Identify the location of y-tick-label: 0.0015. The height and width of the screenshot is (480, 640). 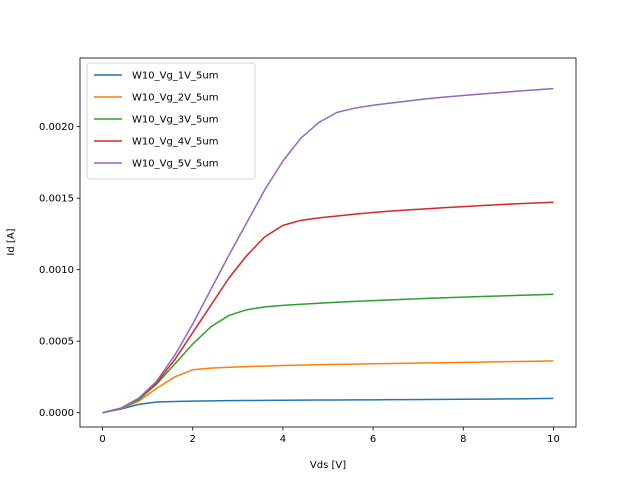
(56, 199).